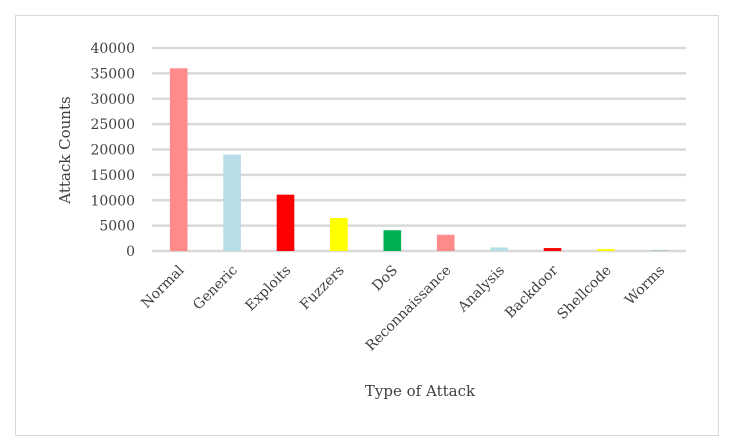 This screenshot has width=739, height=443. I want to click on bar-reconnaissance, so click(445, 242).